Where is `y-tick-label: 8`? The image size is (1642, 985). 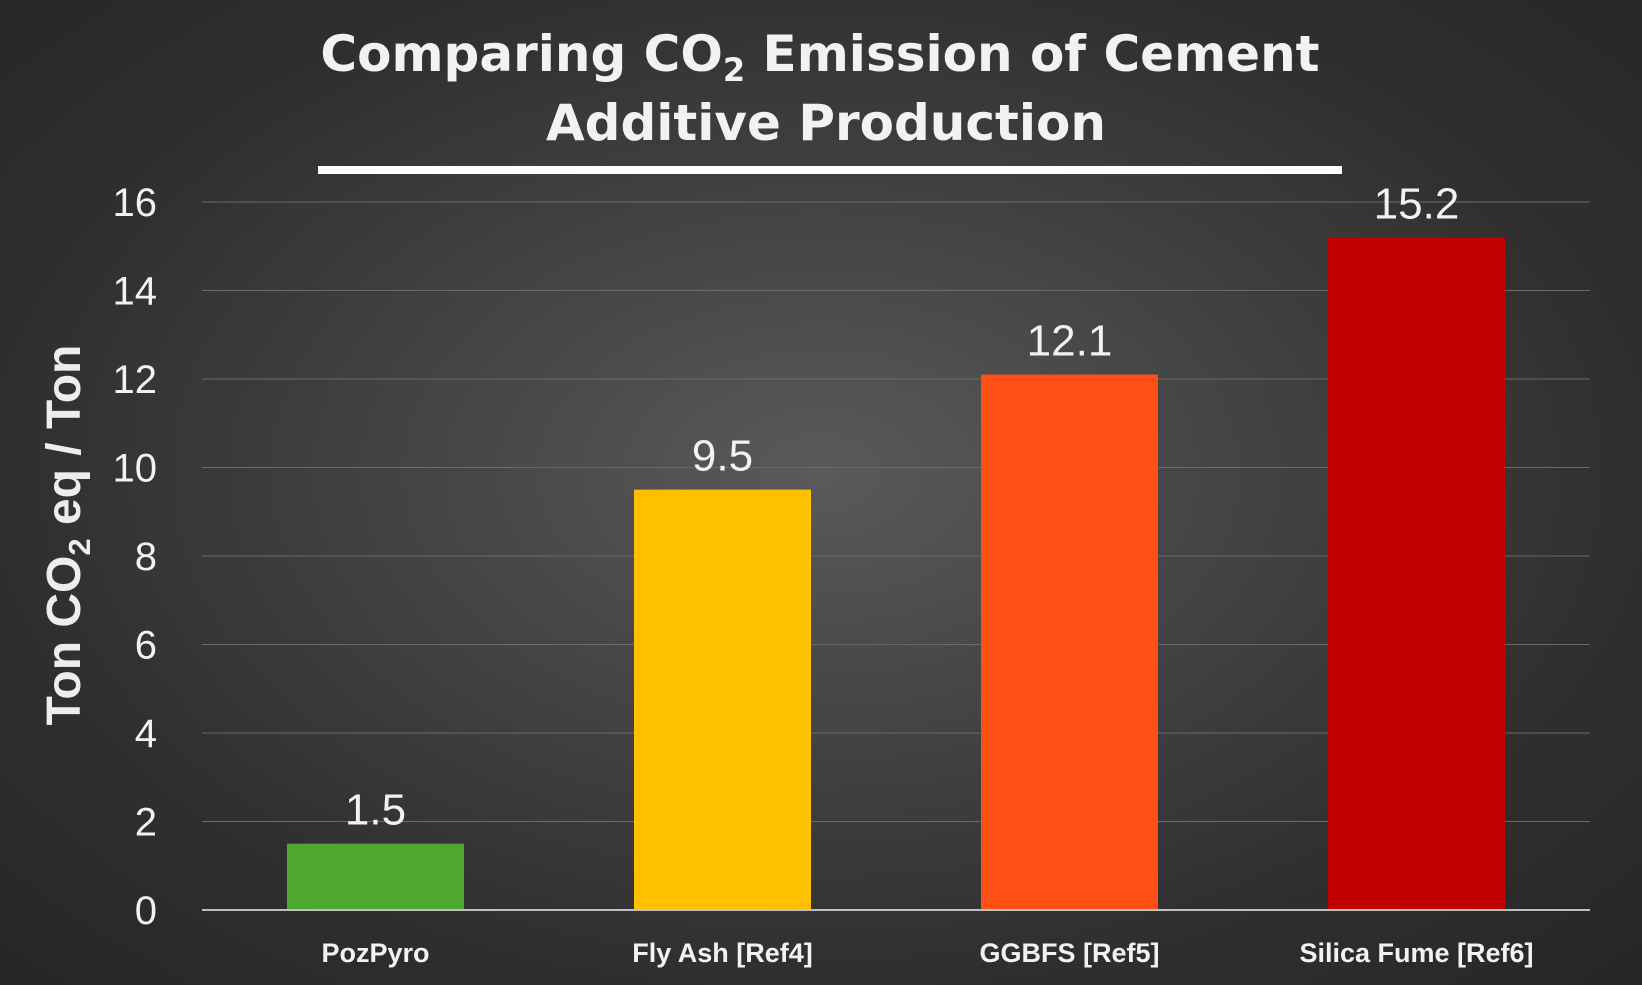
y-tick-label: 8 is located at coordinates (146, 557).